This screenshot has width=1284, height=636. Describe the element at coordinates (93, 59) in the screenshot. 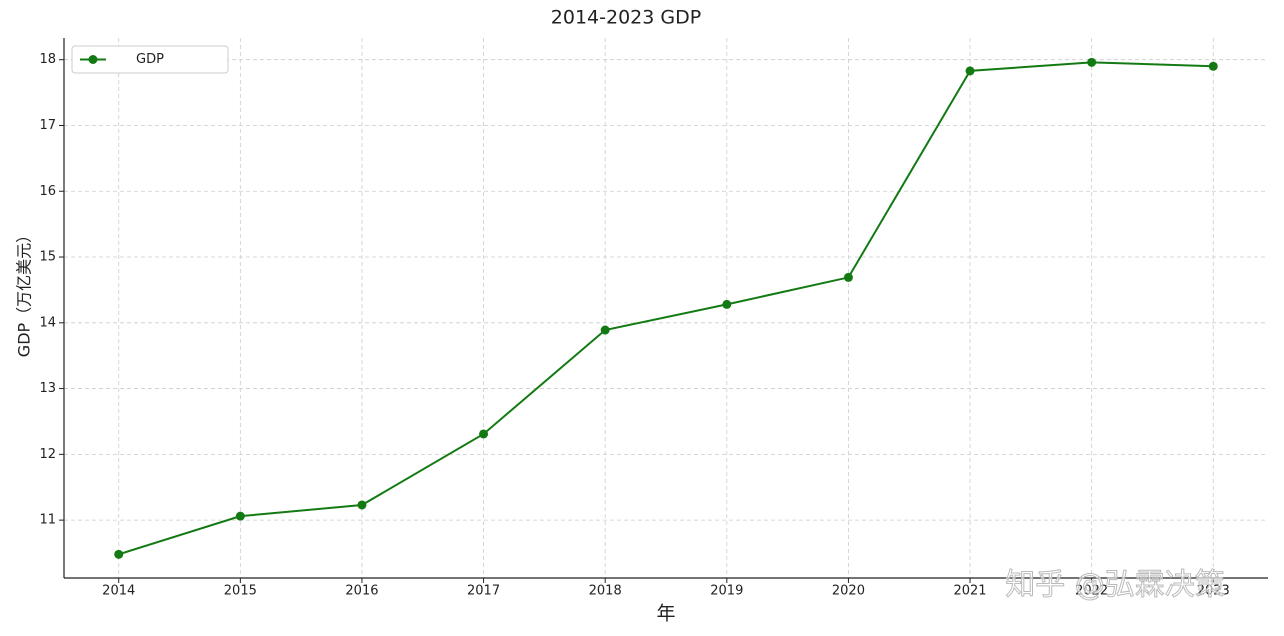

I see `legend-marker` at that location.